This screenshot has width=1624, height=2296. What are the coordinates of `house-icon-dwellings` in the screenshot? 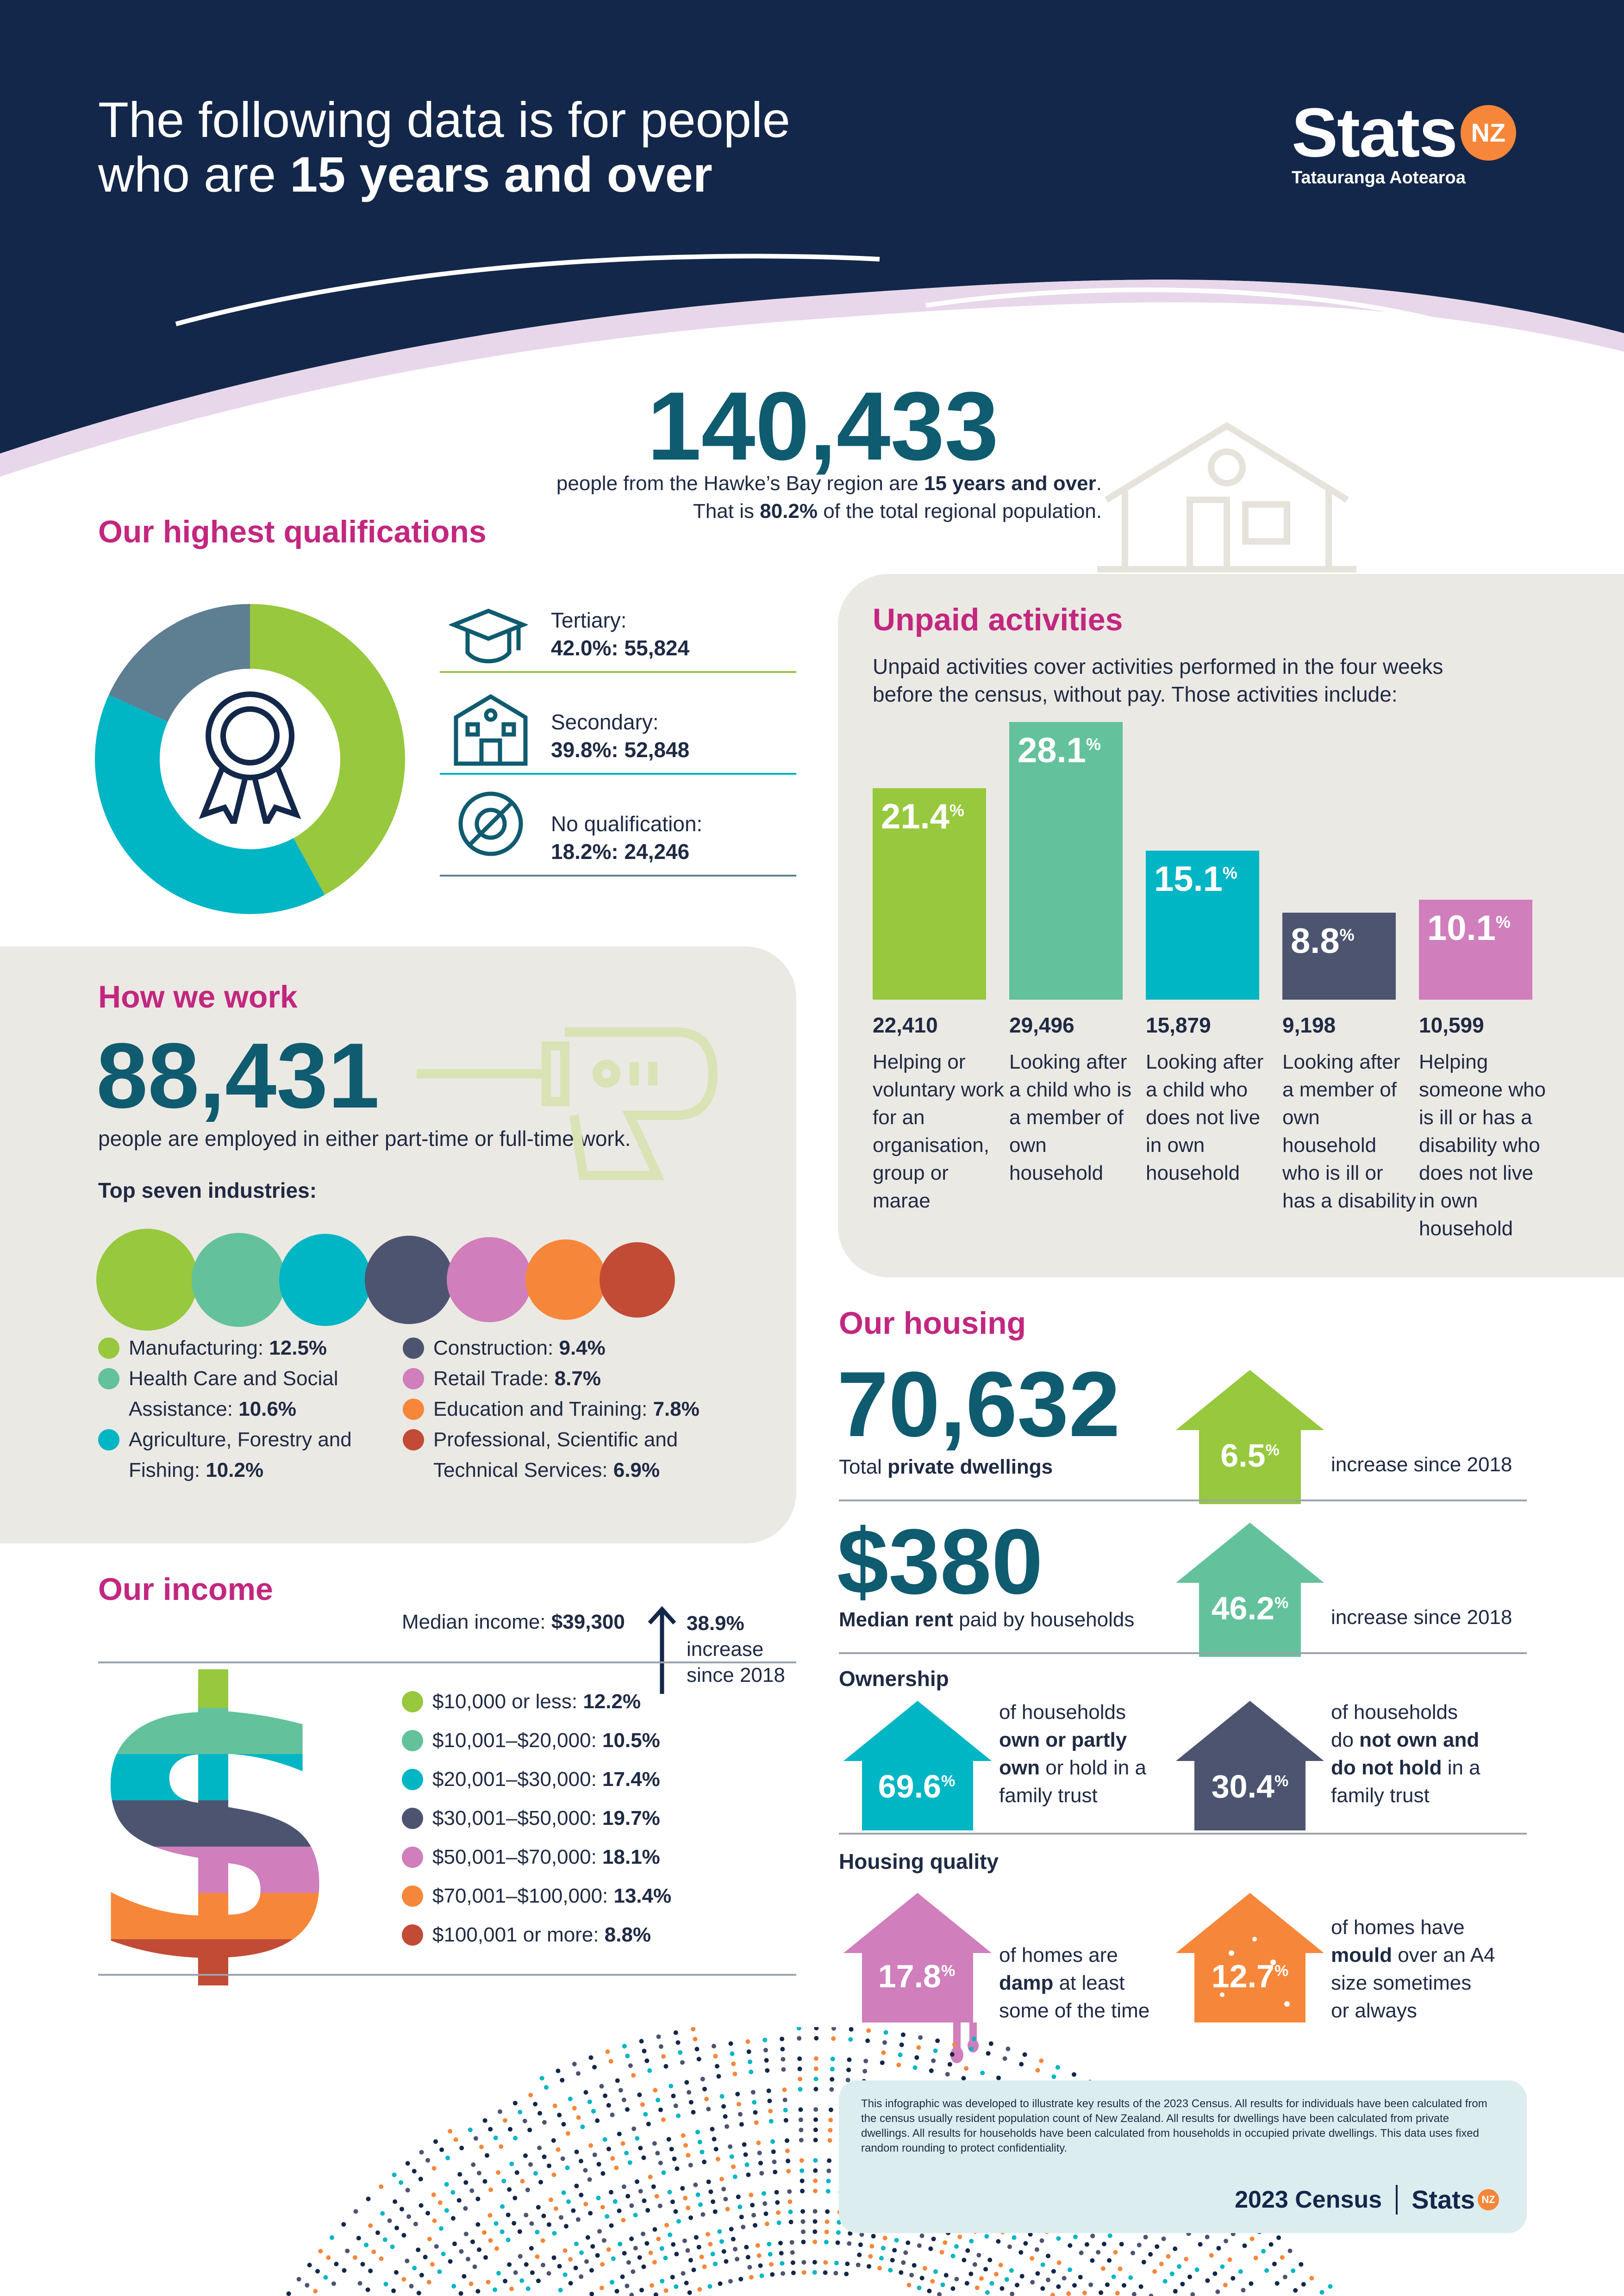 It's located at (1250, 1437).